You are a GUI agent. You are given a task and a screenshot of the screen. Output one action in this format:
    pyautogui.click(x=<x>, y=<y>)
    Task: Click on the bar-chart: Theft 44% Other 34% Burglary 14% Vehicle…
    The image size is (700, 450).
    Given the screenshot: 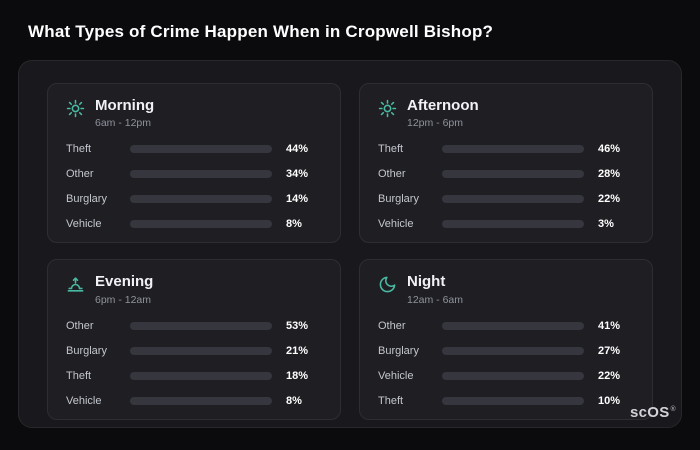 What is the action you would take?
    pyautogui.click(x=194, y=186)
    